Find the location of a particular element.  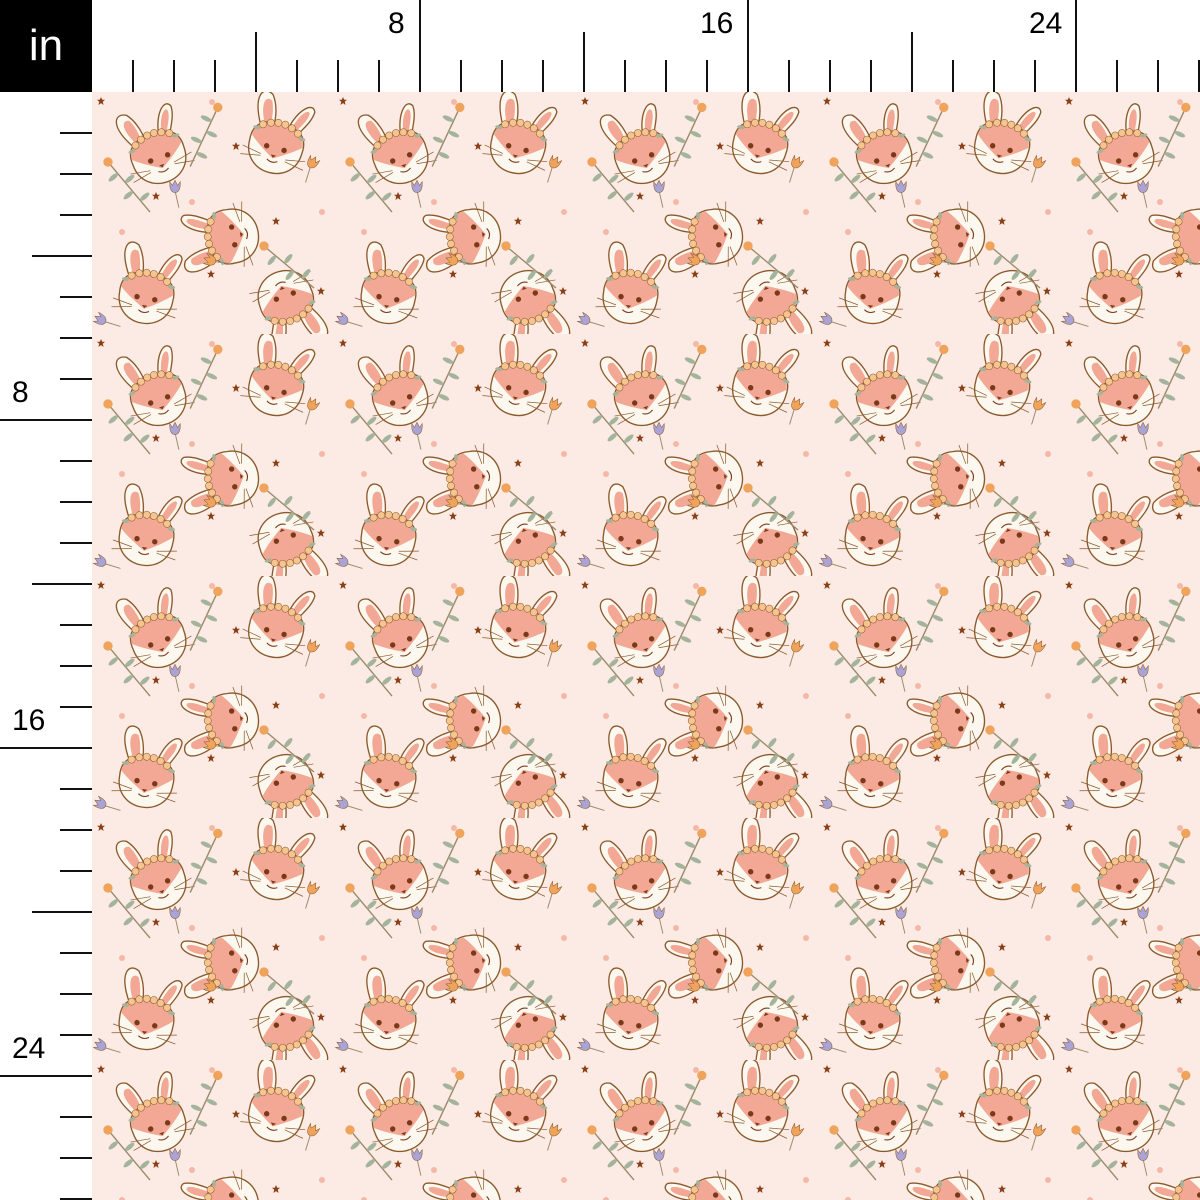

top-ruler: 8 16 24 is located at coordinates (646, 46).